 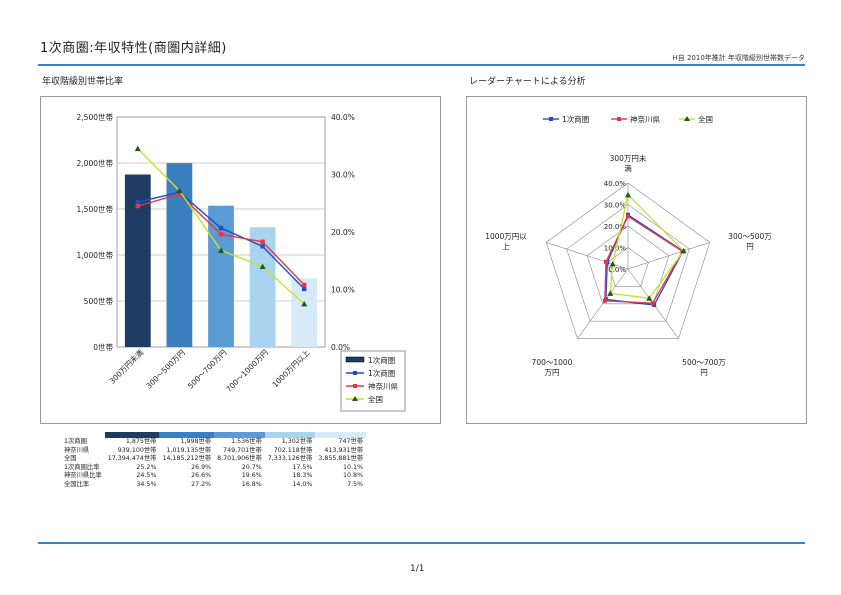 I want to click on table-cell: 26.6%, so click(x=201, y=476).